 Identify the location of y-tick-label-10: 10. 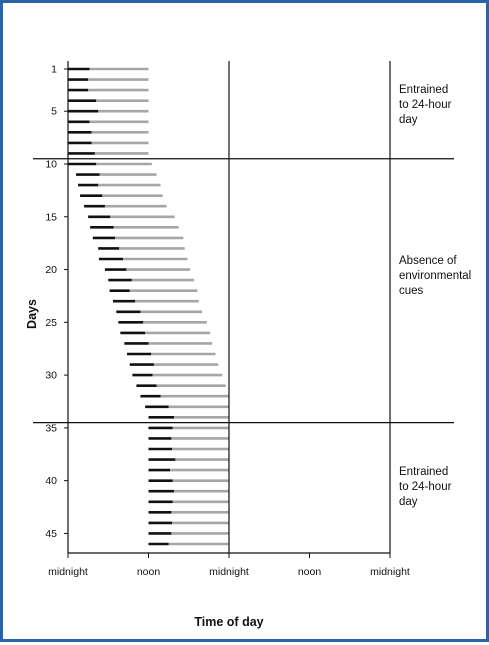
(51, 165).